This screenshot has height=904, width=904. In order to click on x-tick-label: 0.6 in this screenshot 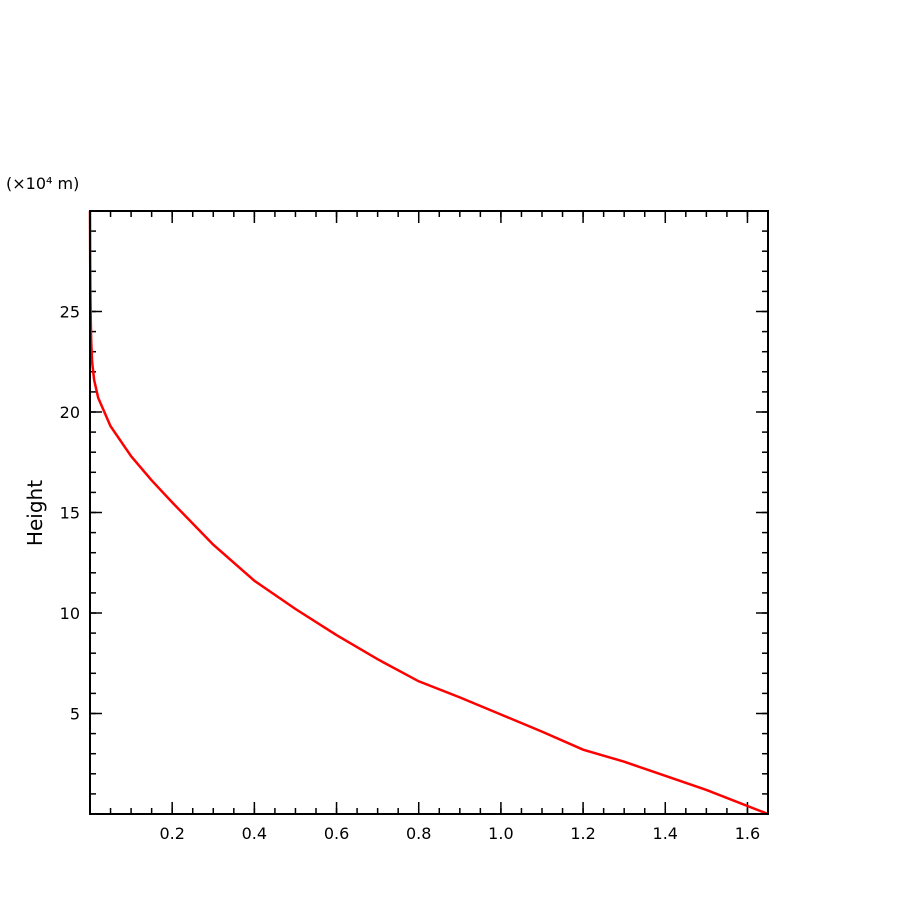, I will do `click(336, 833)`.